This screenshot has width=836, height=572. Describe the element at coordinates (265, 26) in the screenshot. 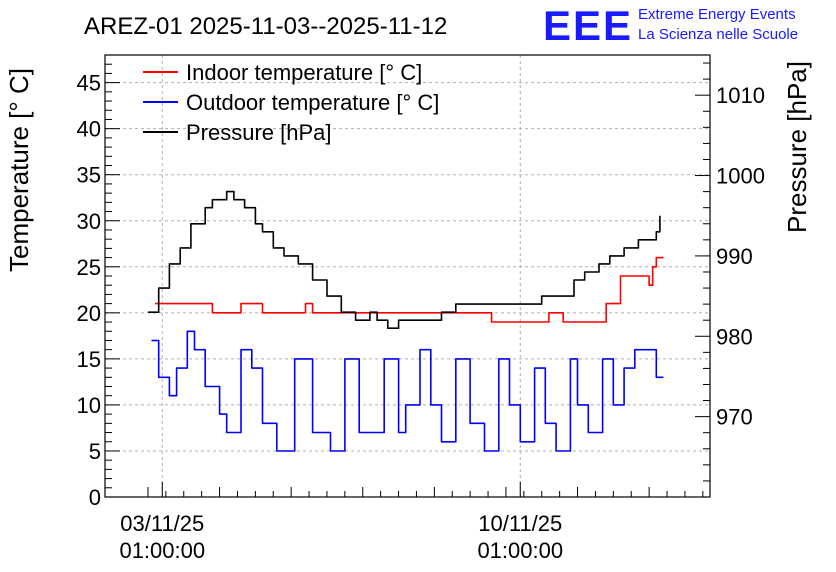

I see `chart-title: AREZ-01 2025-11-03--2025-11-12` at that location.